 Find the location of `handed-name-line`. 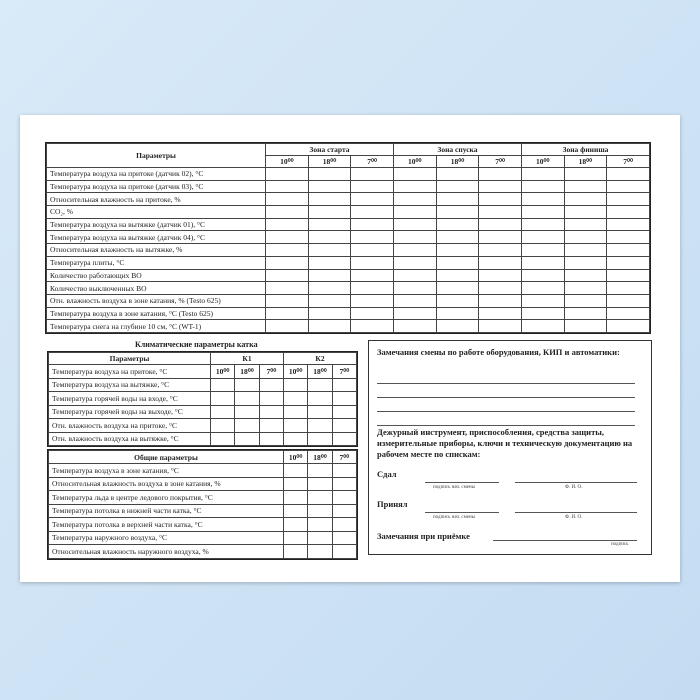

handed-name-line is located at coordinates (576, 482).